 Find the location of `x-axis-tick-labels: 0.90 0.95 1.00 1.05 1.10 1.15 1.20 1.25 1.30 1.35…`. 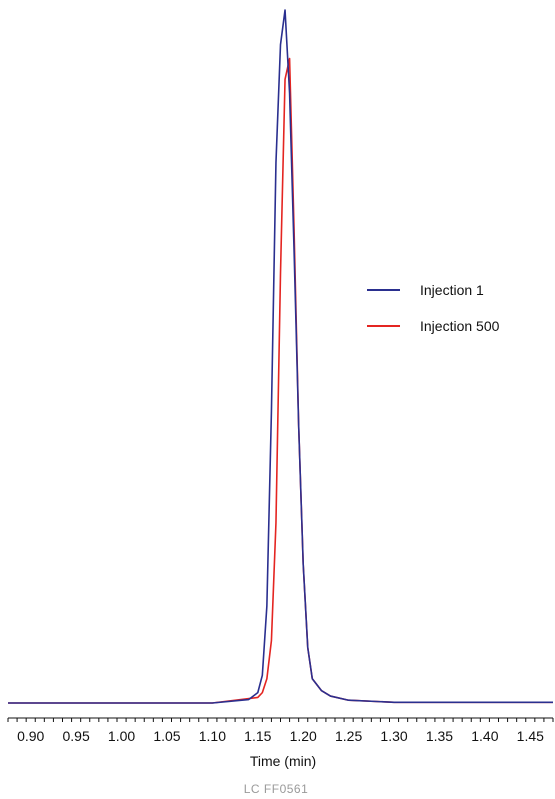

x-axis-tick-labels: 0.90 0.95 1.00 1.05 1.10 1.15 1.20 1.25 1.30 1.35… is located at coordinates (280, 736).